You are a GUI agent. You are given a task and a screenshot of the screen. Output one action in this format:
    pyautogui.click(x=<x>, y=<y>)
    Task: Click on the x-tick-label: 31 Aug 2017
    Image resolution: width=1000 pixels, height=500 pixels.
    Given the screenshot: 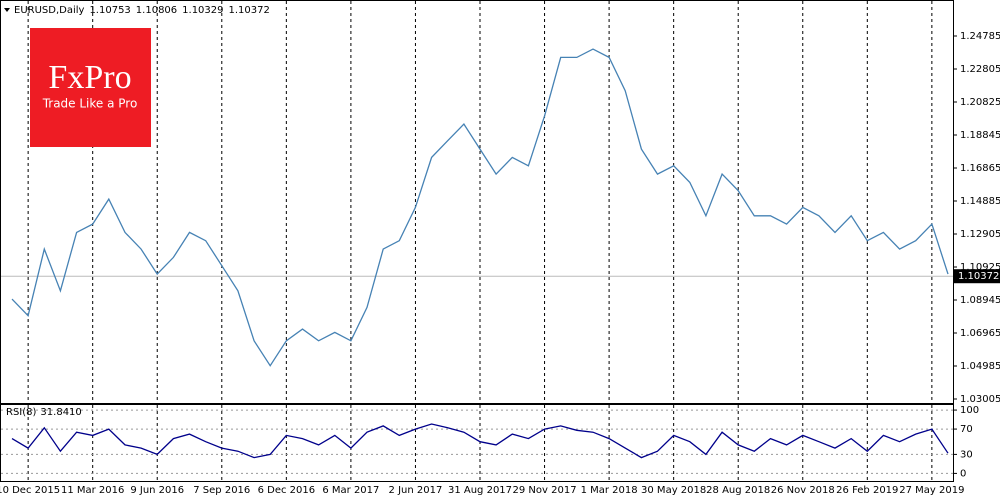 What is the action you would take?
    pyautogui.click(x=480, y=490)
    